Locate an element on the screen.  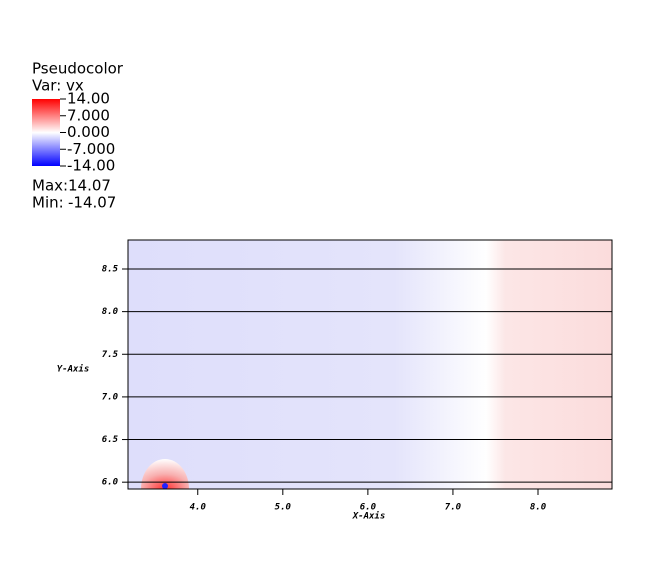
x-axis-label: X-Axis is located at coordinates (369, 516).